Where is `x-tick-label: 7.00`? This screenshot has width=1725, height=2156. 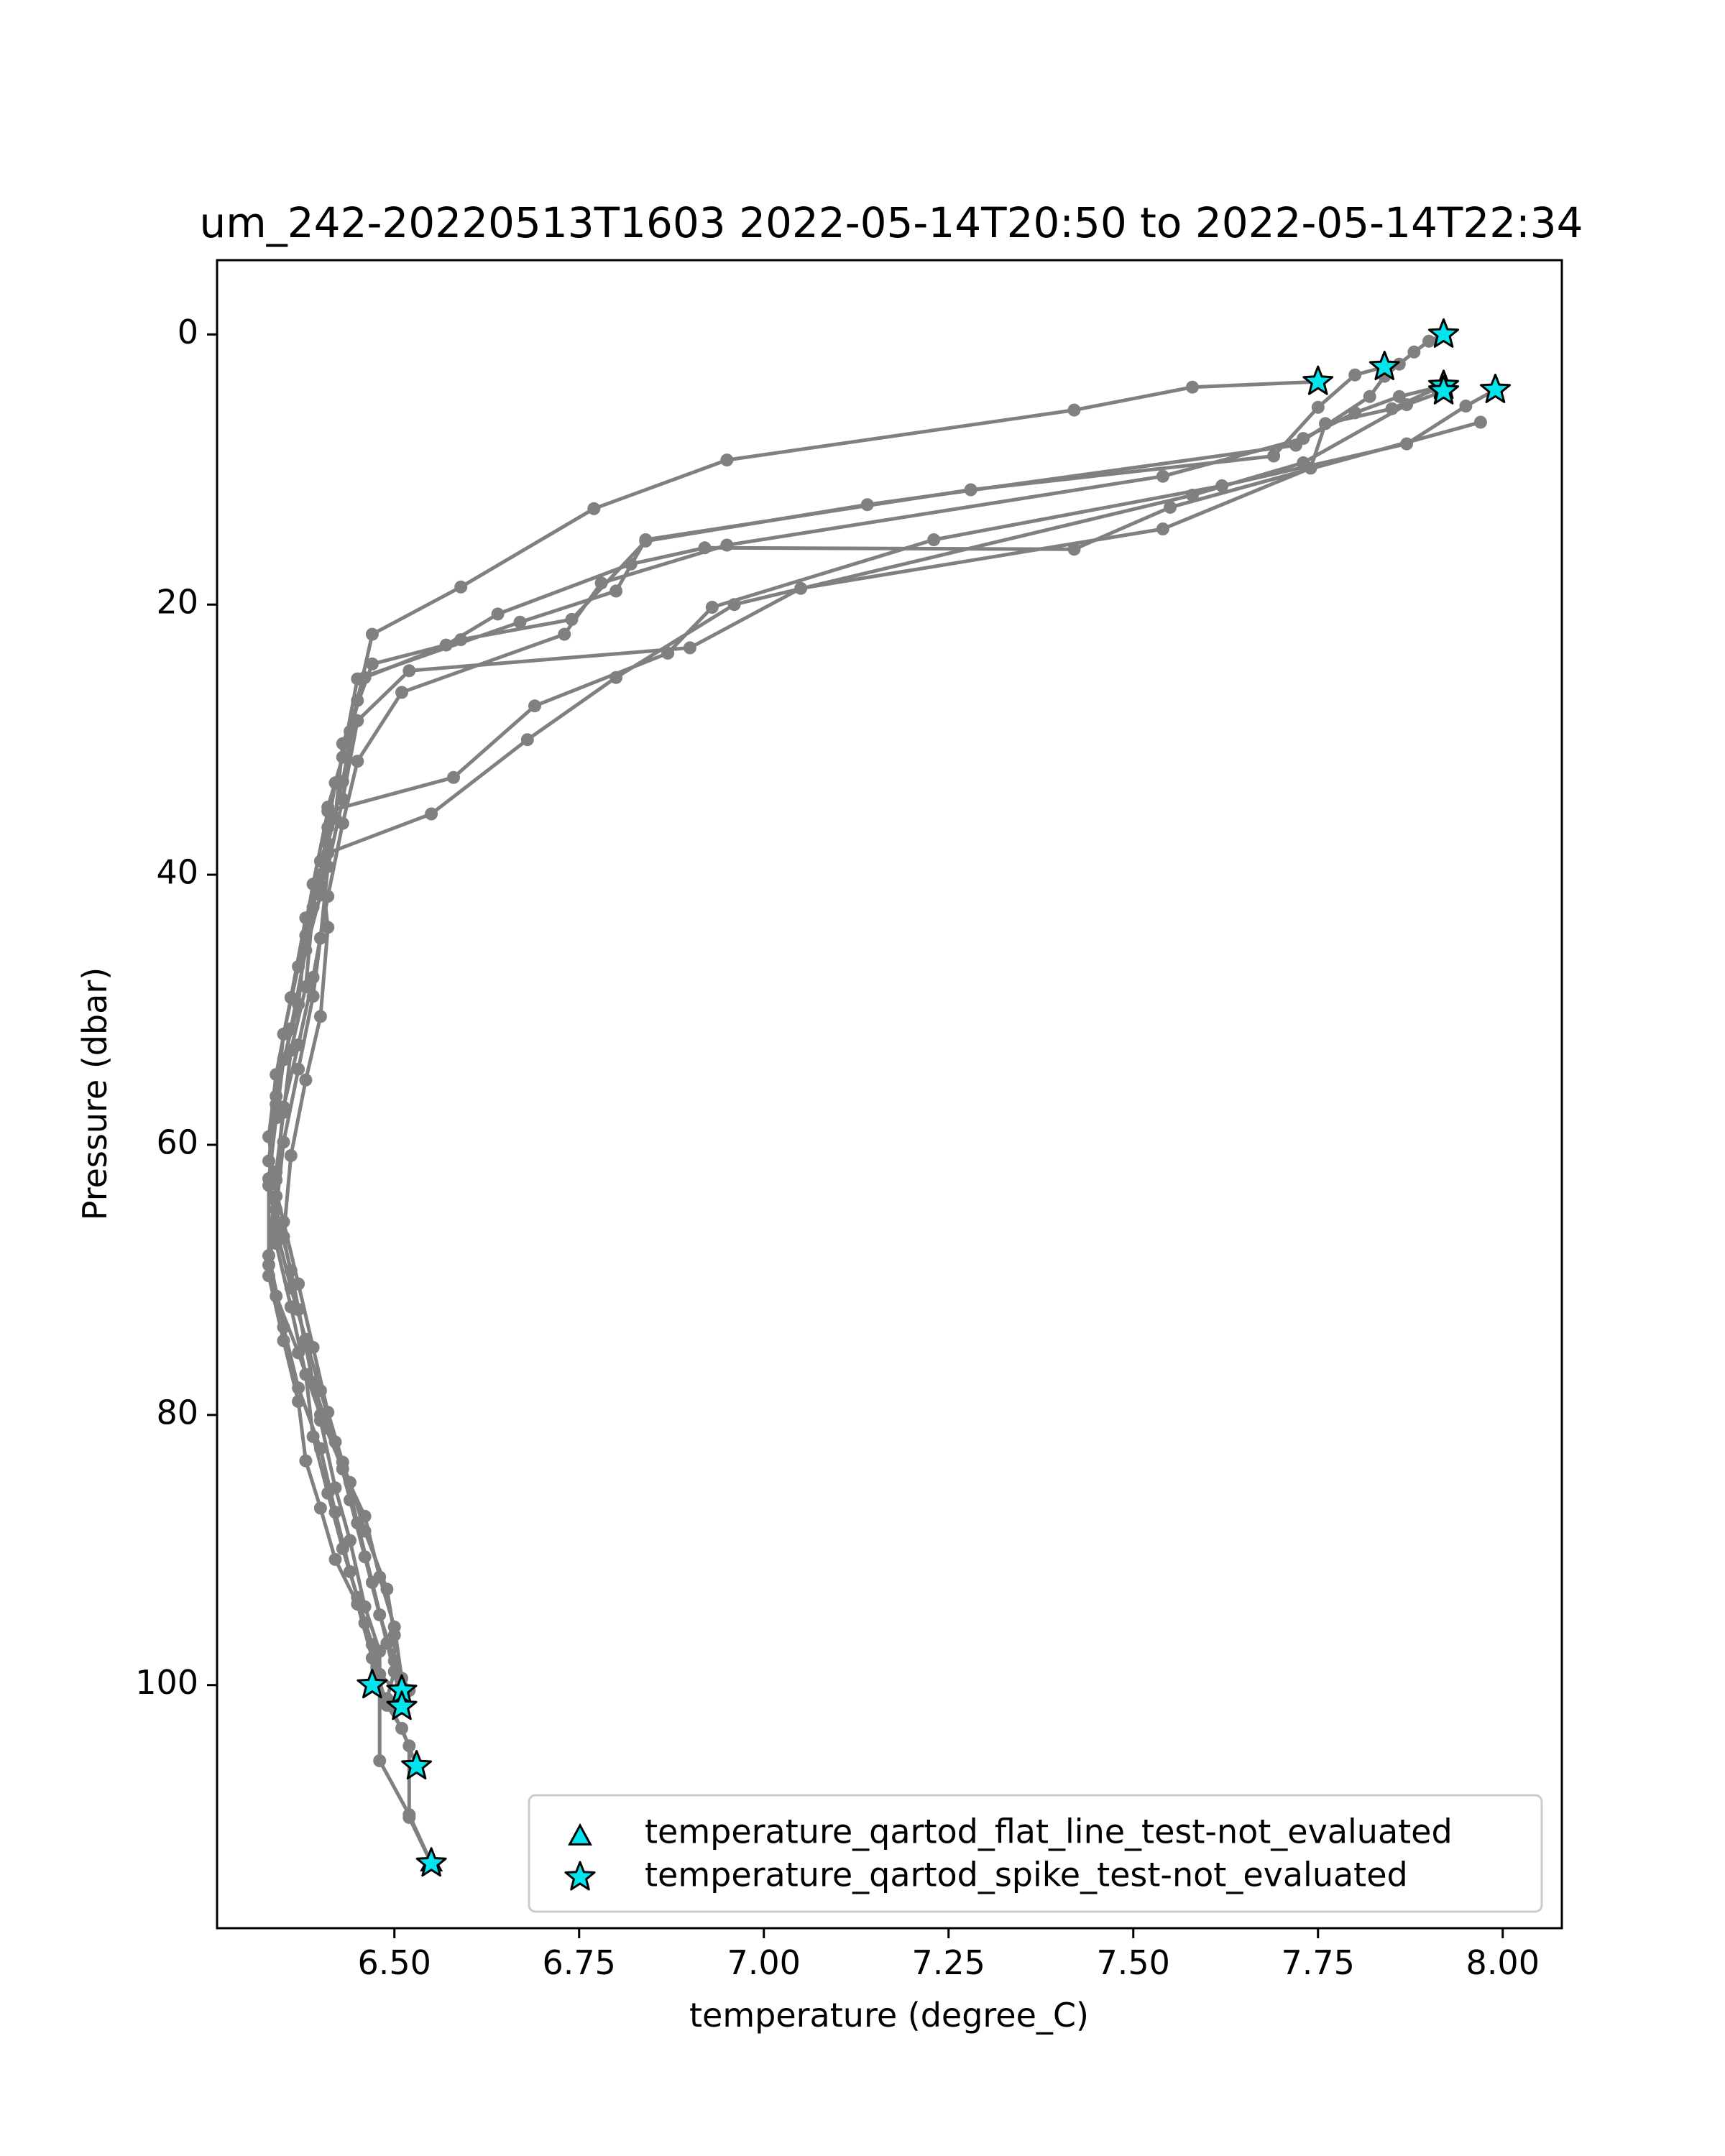
x-tick-label: 7.00 is located at coordinates (764, 1963).